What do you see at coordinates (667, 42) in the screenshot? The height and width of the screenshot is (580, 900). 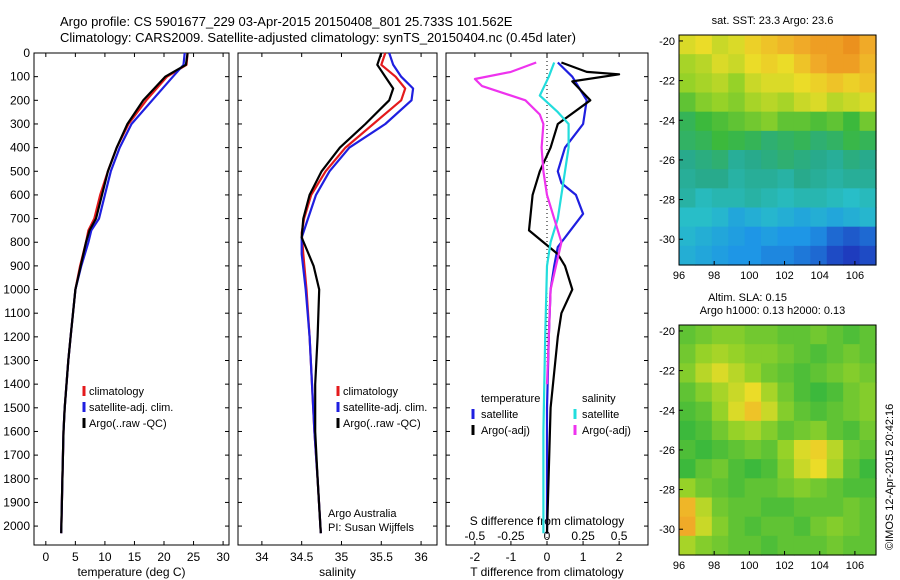 I see `y-tick-label: -20` at bounding box center [667, 42].